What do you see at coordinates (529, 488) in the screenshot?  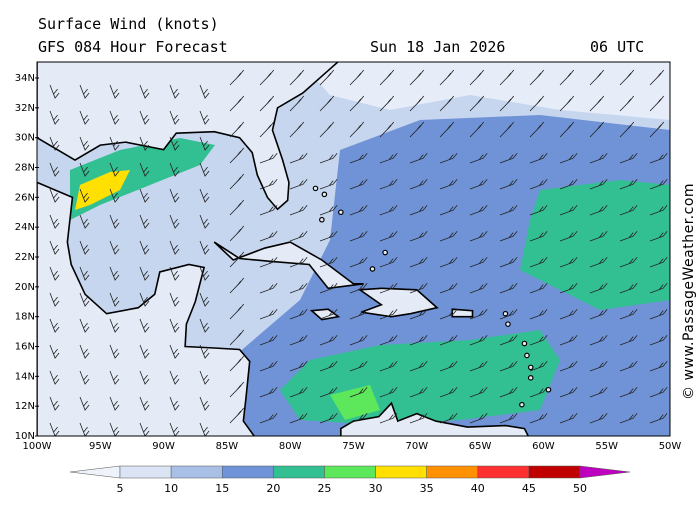 I see `colorbar-label: 45` at bounding box center [529, 488].